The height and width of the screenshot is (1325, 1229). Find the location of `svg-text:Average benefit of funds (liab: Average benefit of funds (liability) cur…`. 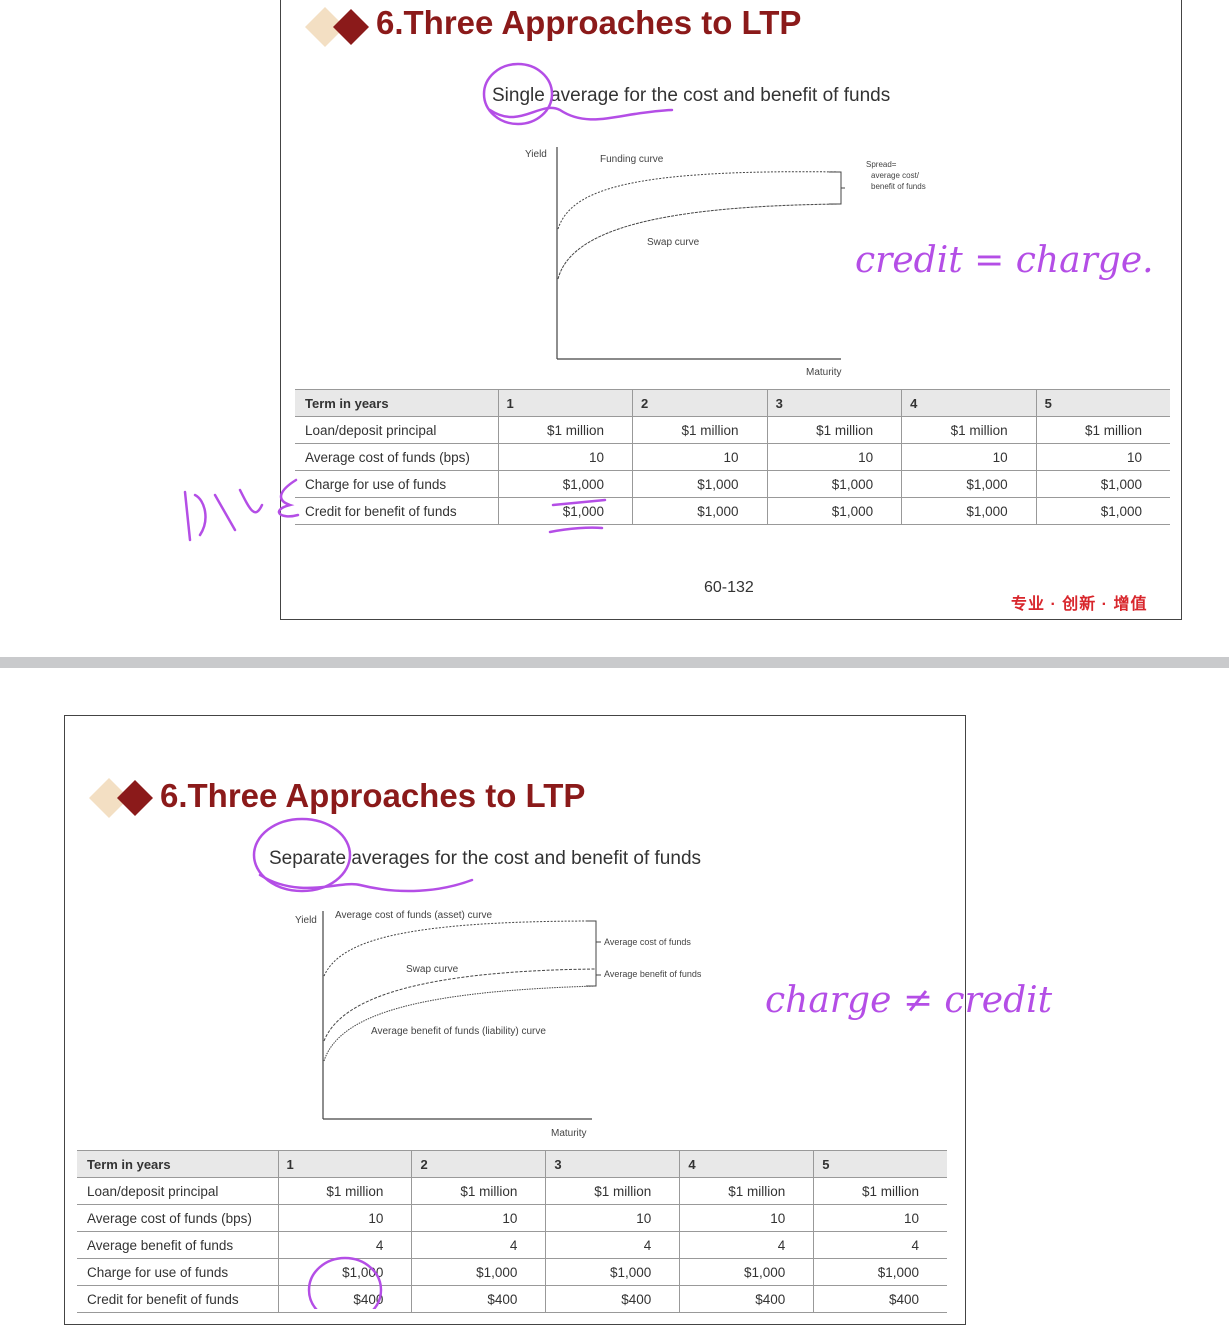

svg-text:Average benefit of funds (liab: Average benefit of funds (liability) cur… is located at coordinates (458, 1031).